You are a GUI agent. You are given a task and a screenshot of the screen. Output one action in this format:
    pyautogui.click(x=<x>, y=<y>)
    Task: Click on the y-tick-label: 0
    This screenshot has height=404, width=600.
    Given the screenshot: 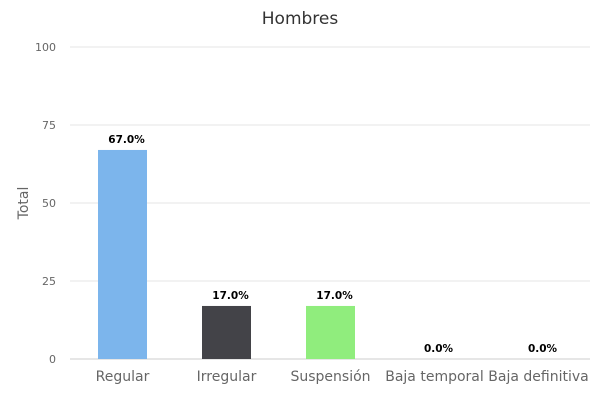 What is the action you would take?
    pyautogui.click(x=52, y=359)
    